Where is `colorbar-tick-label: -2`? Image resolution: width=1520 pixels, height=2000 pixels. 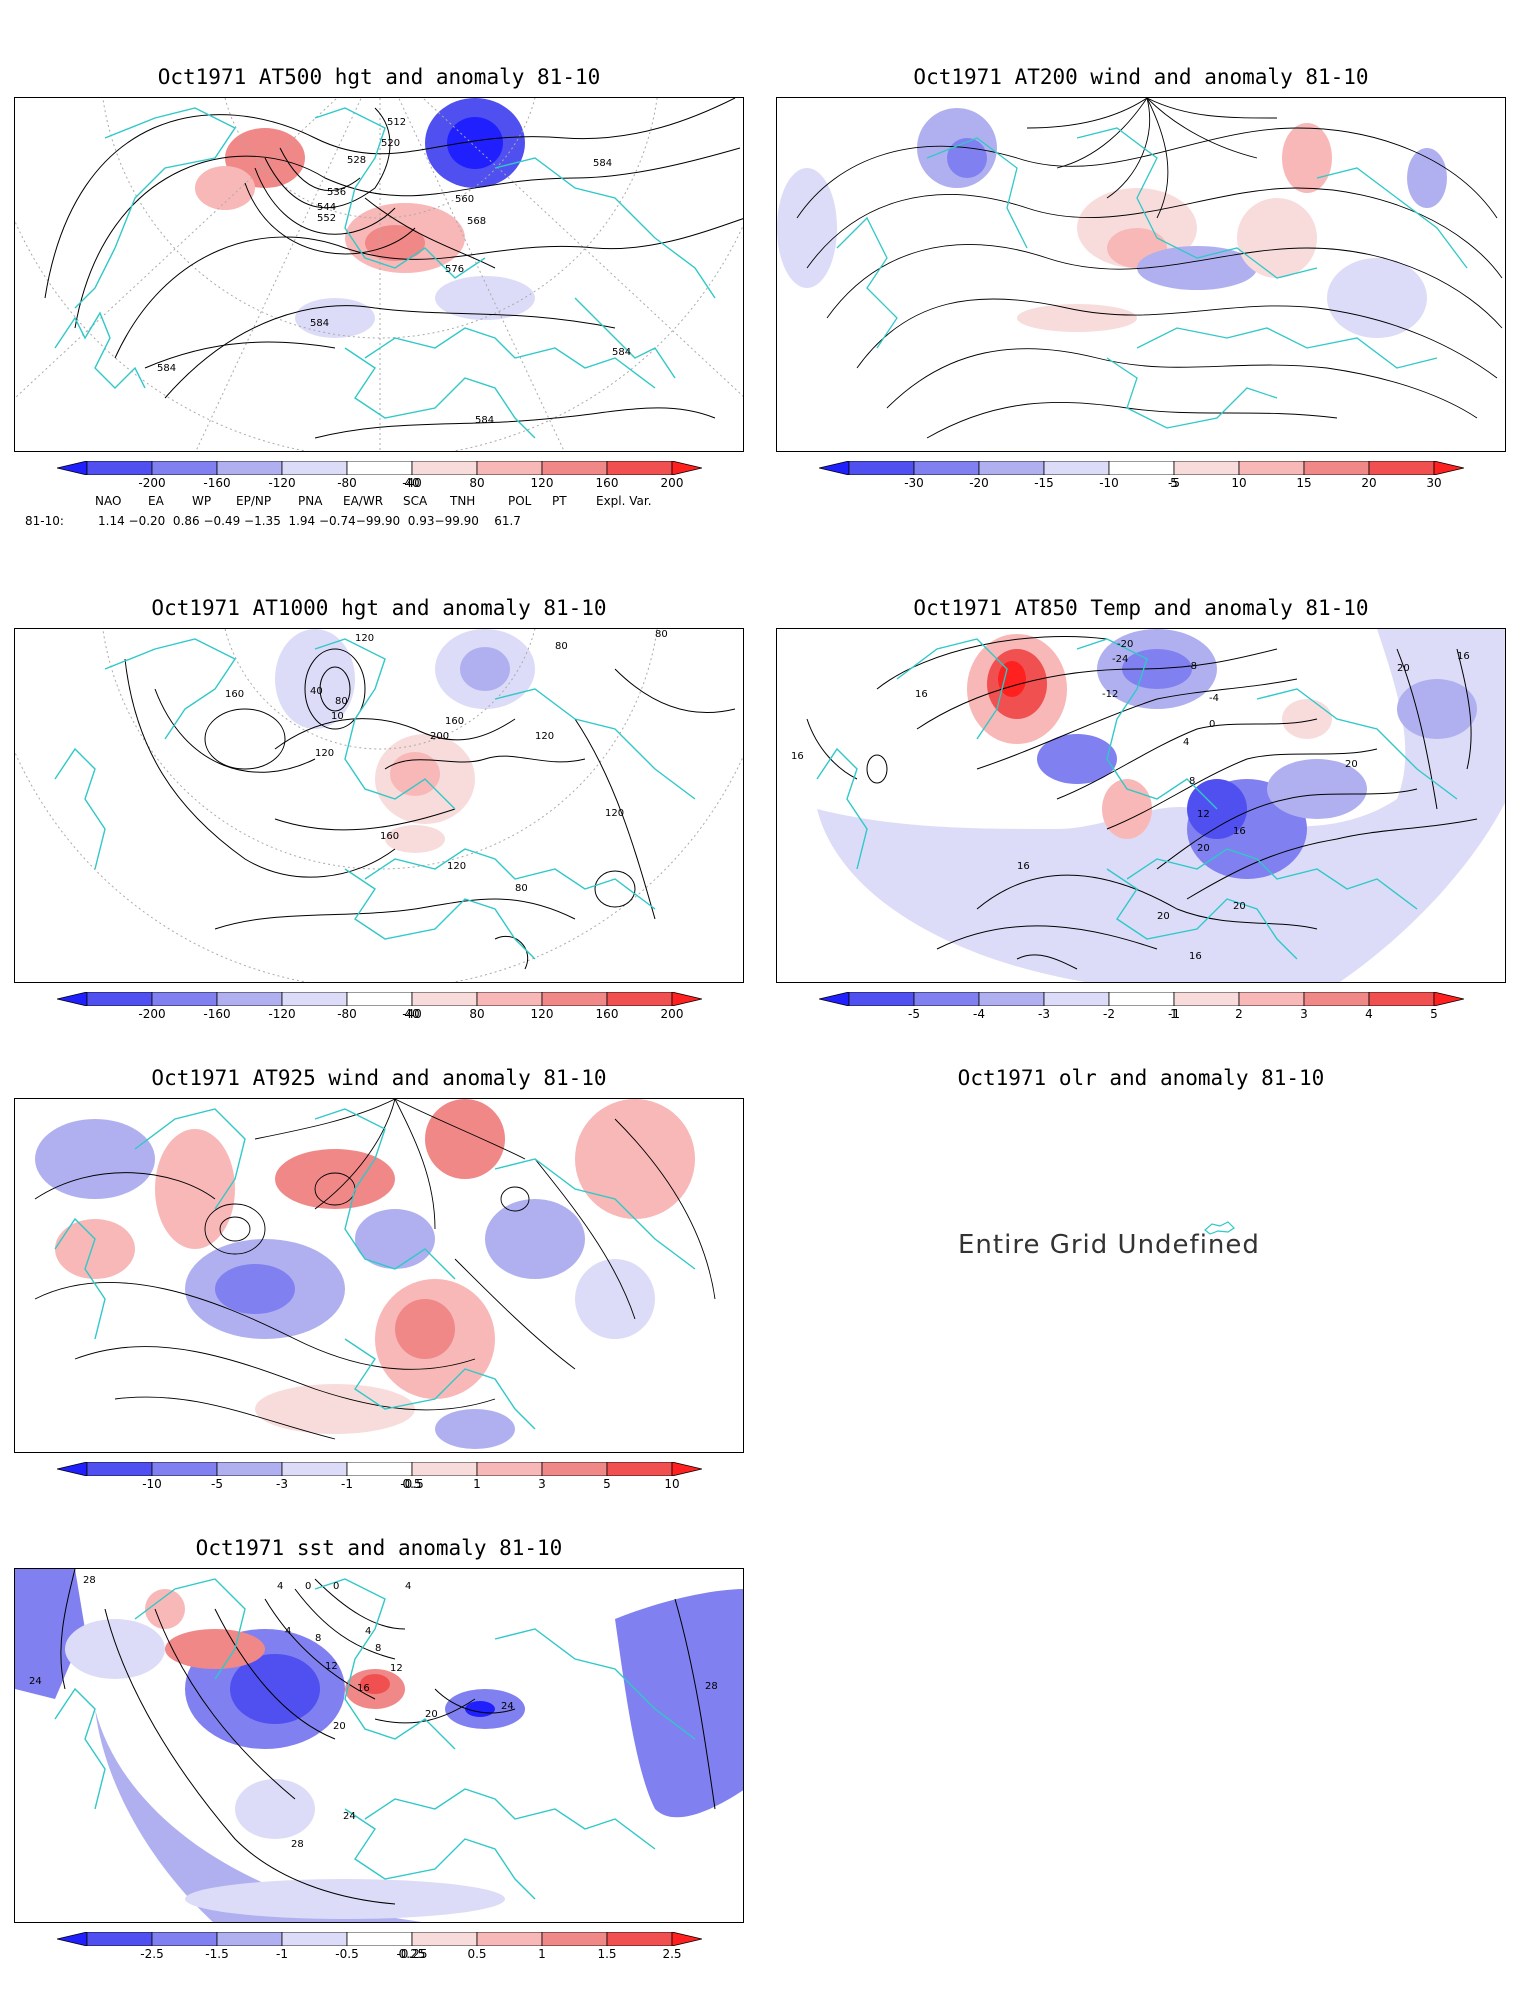
colorbar-tick-label: -2 is located at coordinates (1109, 1014).